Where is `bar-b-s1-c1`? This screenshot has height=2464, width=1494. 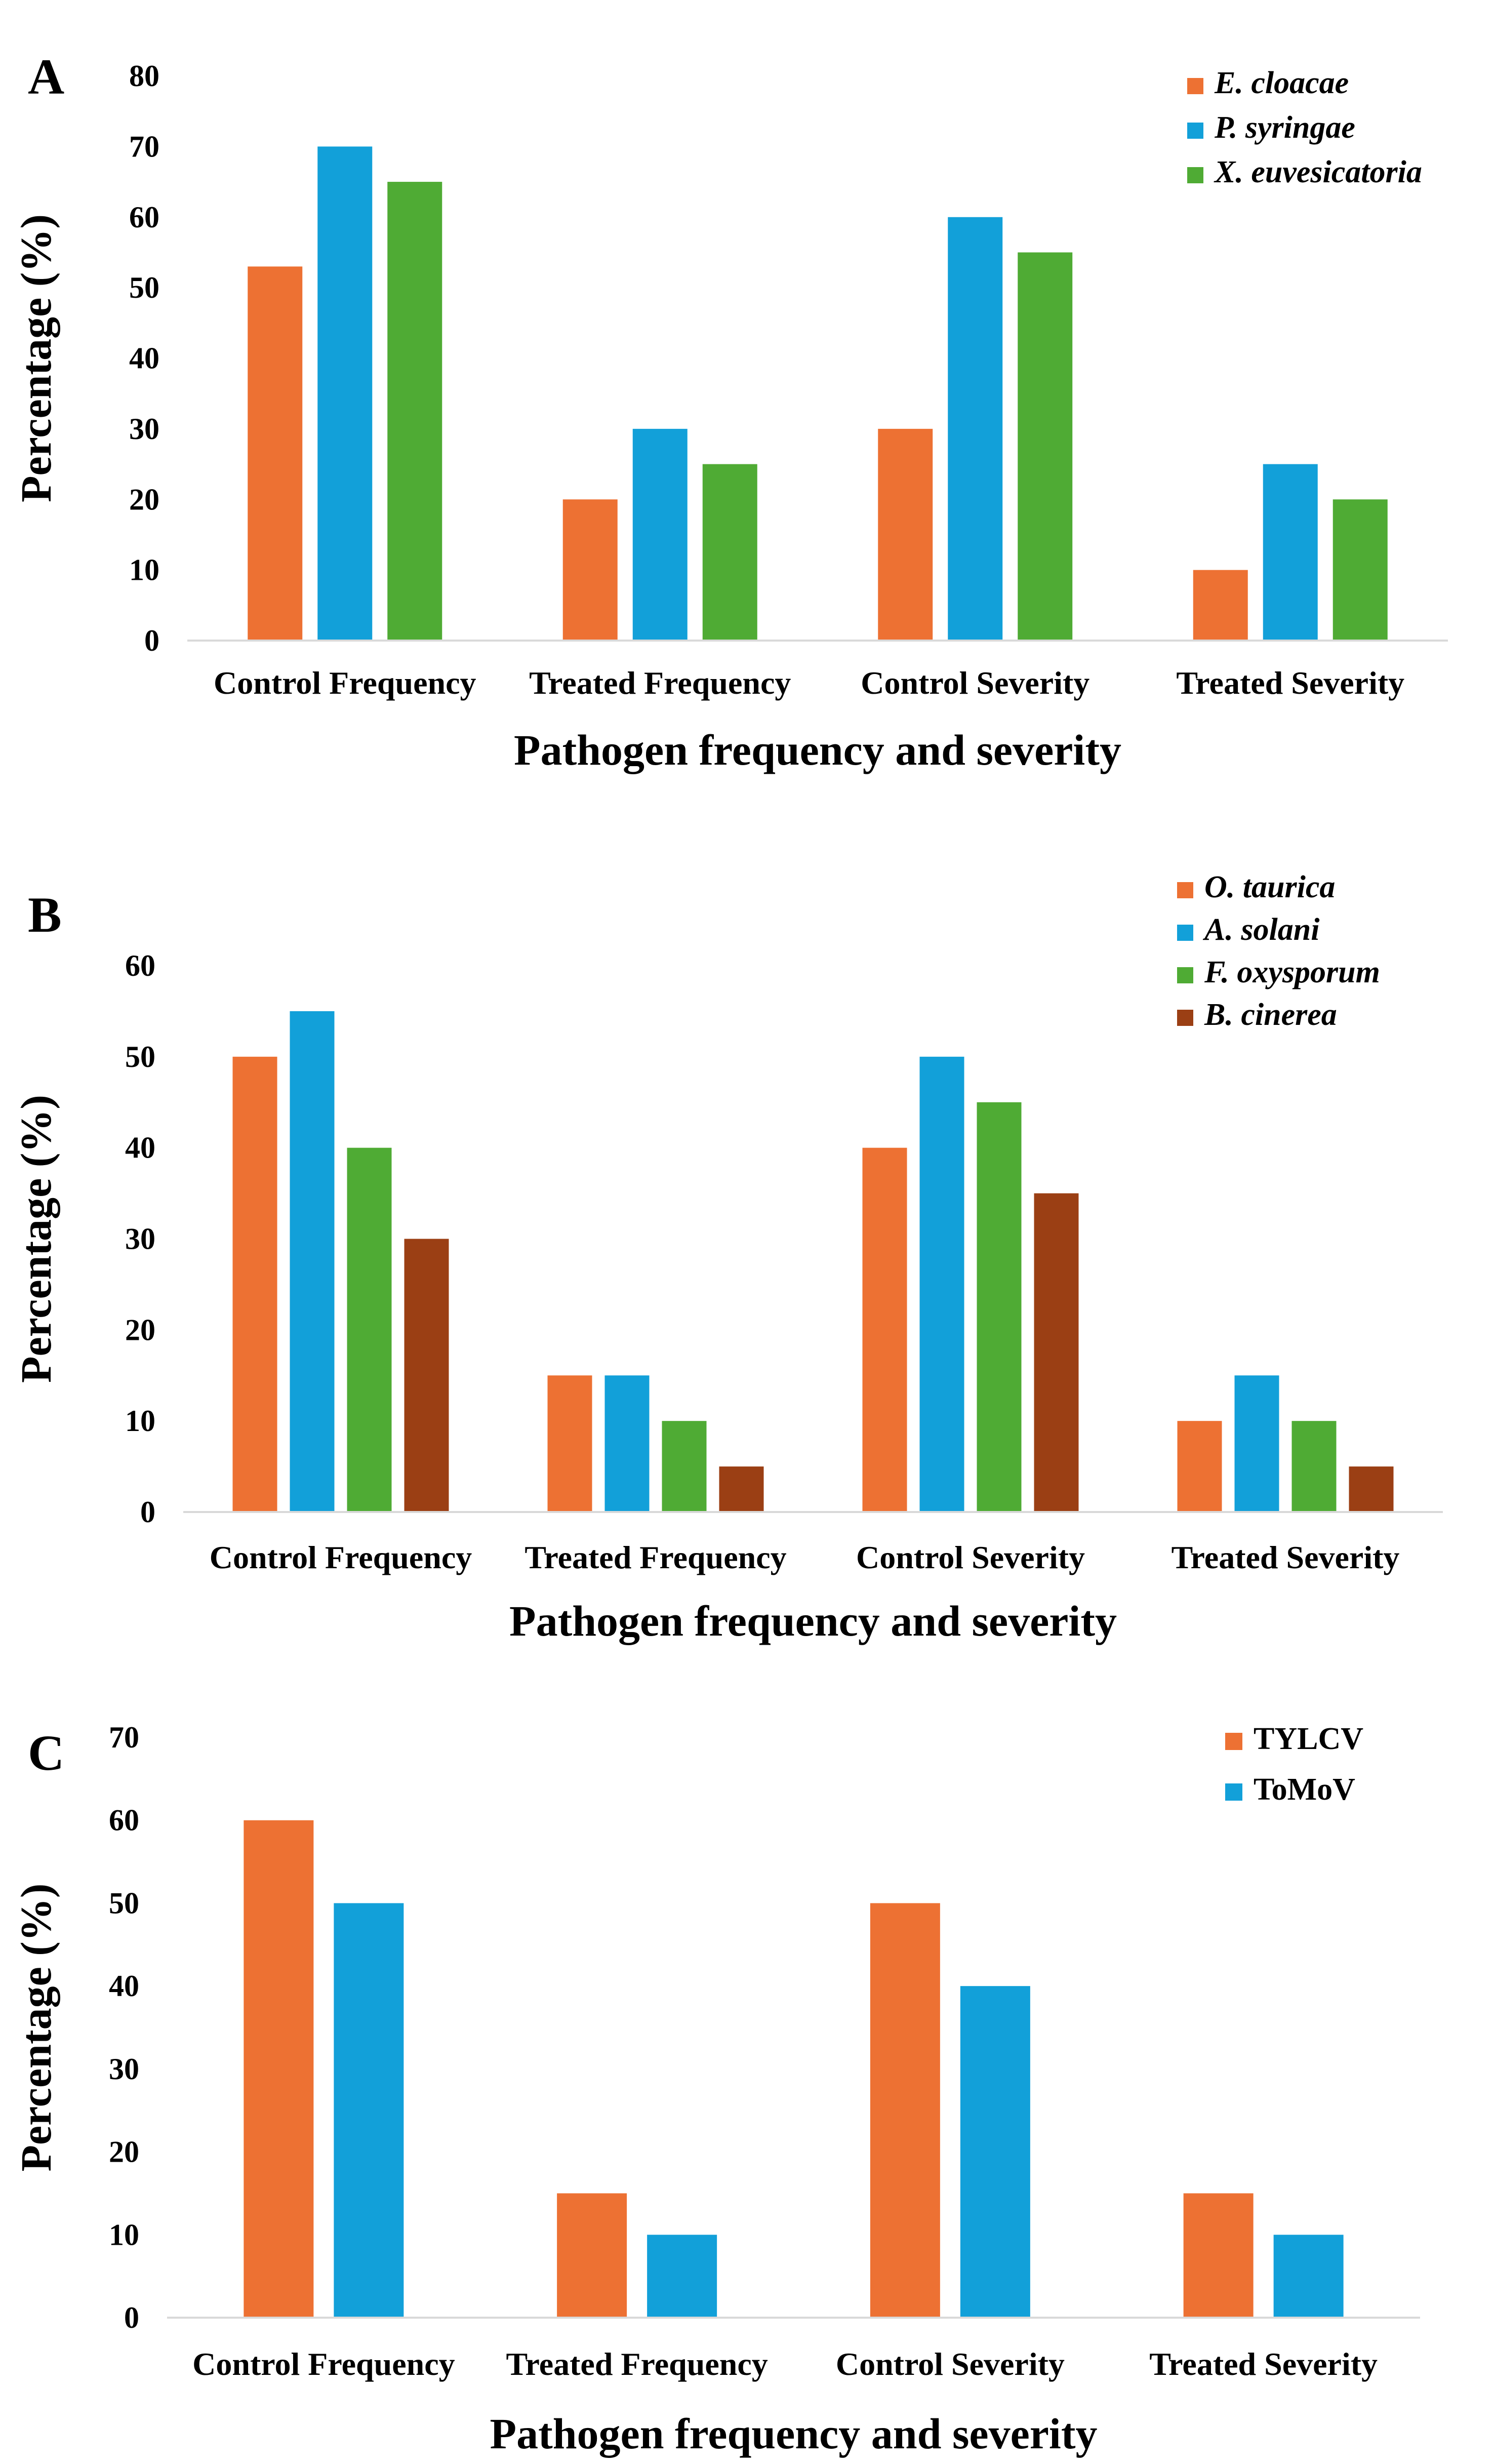 bar-b-s1-c1 is located at coordinates (627, 1444).